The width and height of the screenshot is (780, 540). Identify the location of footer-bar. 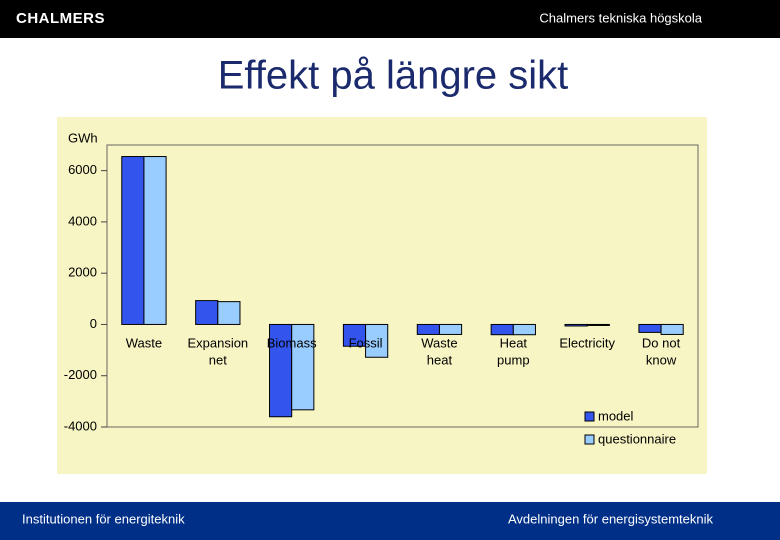
(390, 521).